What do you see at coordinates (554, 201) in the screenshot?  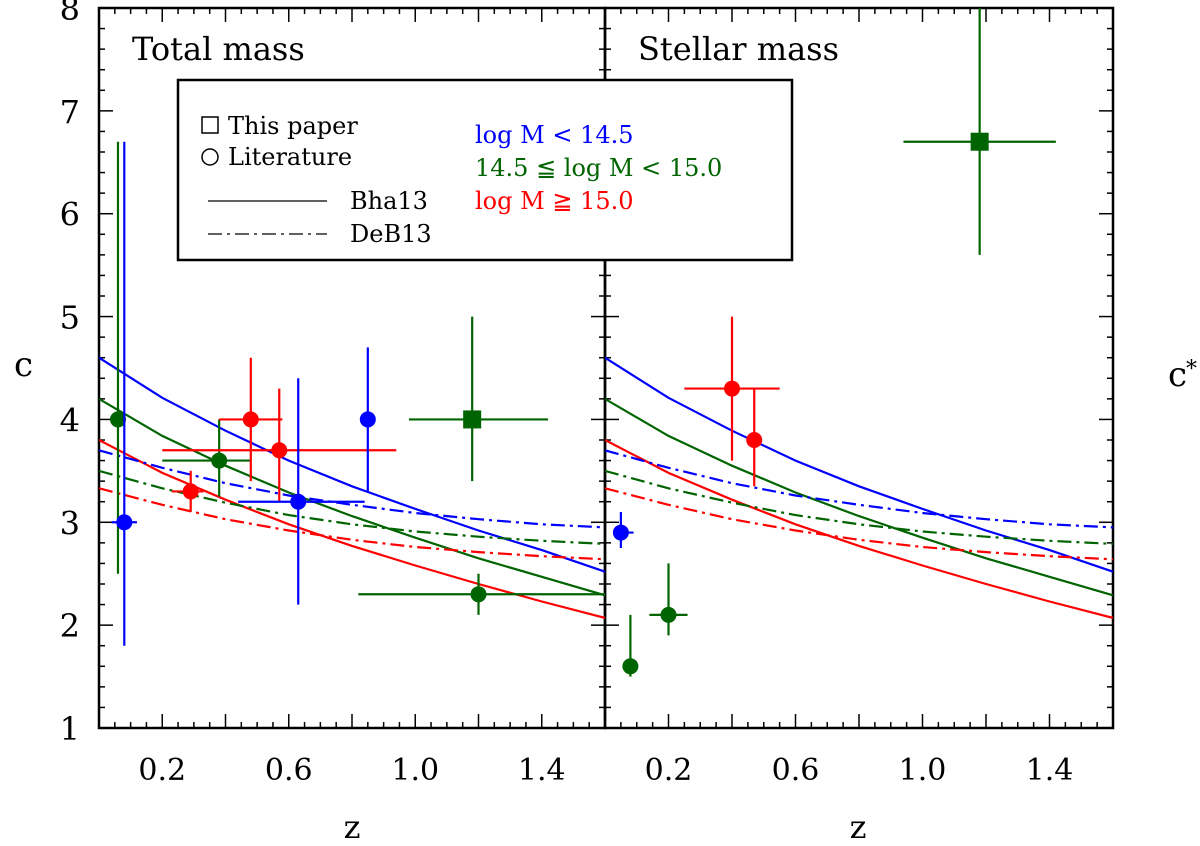 I see `legend-high-mass: log M ≧ 15.0` at bounding box center [554, 201].